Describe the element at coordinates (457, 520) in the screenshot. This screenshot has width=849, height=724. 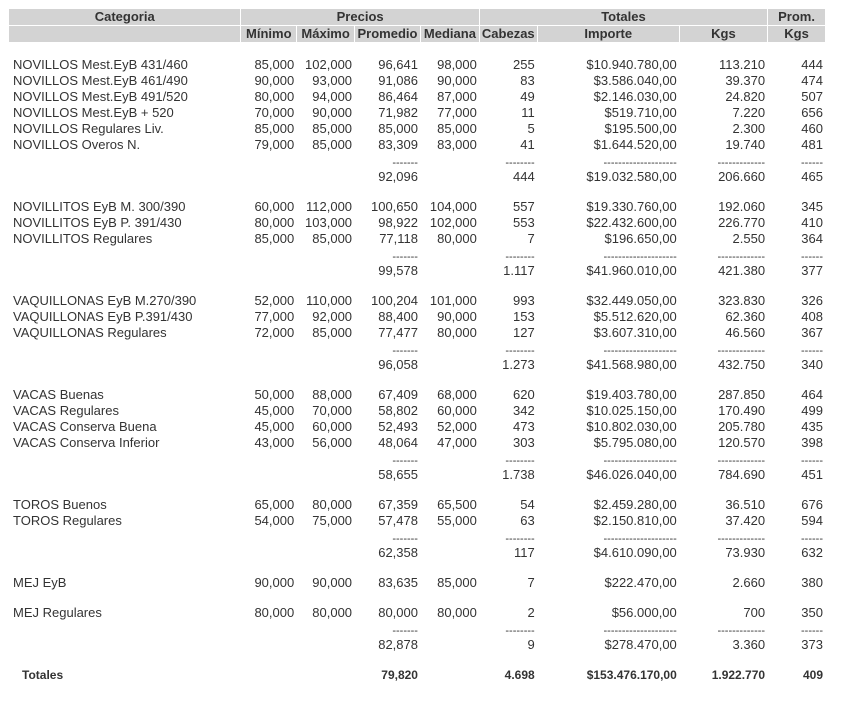
I see `cell-mediana: 55,000` at that location.